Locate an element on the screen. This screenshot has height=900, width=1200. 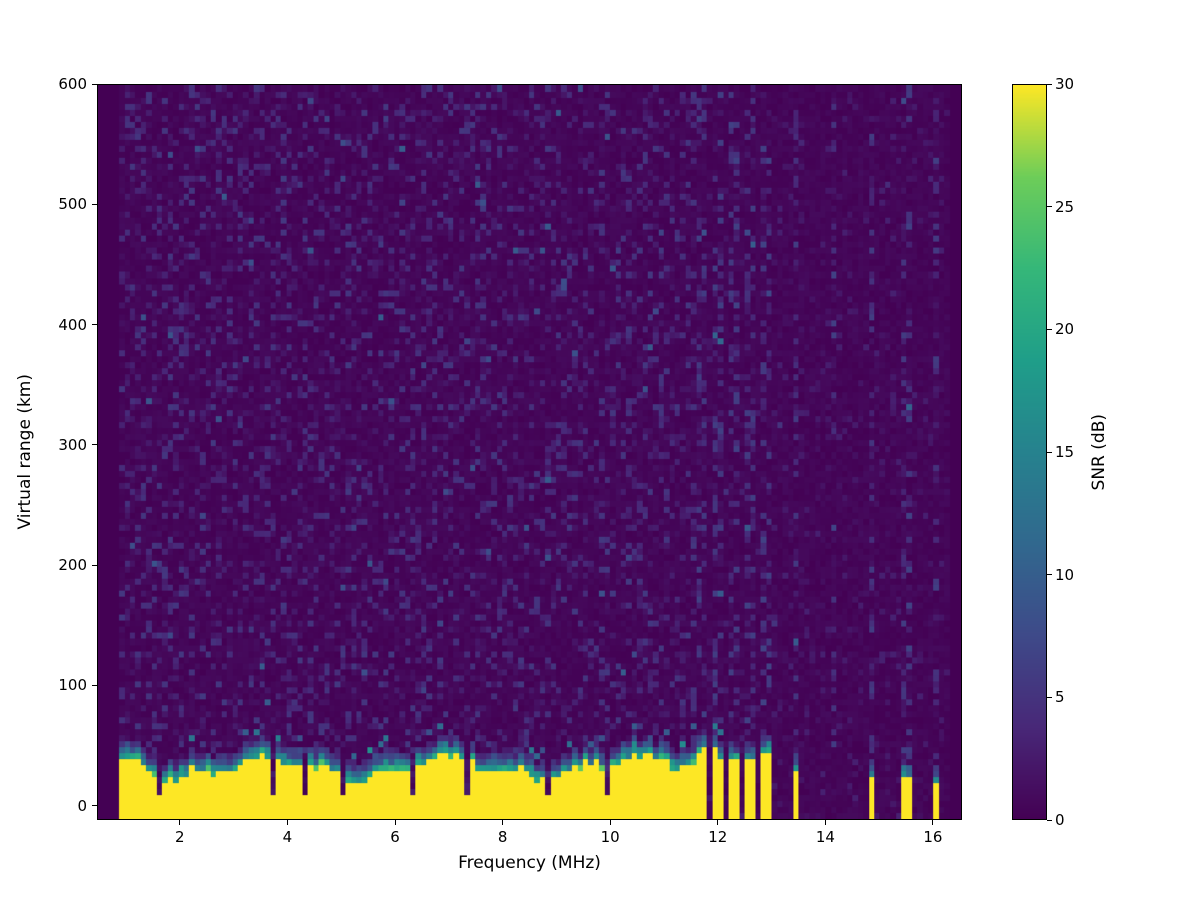
y-tick-label: 300 is located at coordinates (72, 444).